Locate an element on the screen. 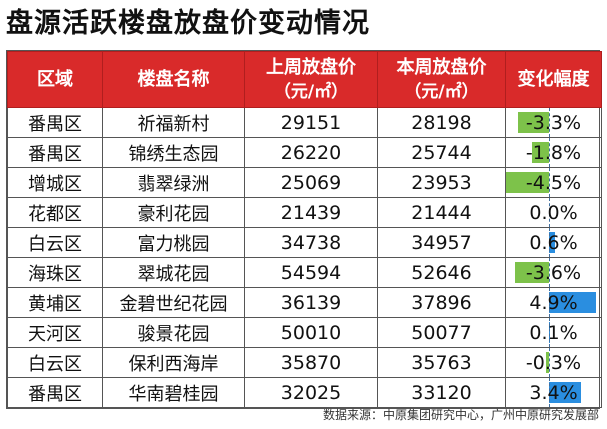 Image resolution: width=607 pixels, height=429 pixels. table-row: 黄埔区 金碧世纪花园 36139 37896 4.9% is located at coordinates (304, 302).